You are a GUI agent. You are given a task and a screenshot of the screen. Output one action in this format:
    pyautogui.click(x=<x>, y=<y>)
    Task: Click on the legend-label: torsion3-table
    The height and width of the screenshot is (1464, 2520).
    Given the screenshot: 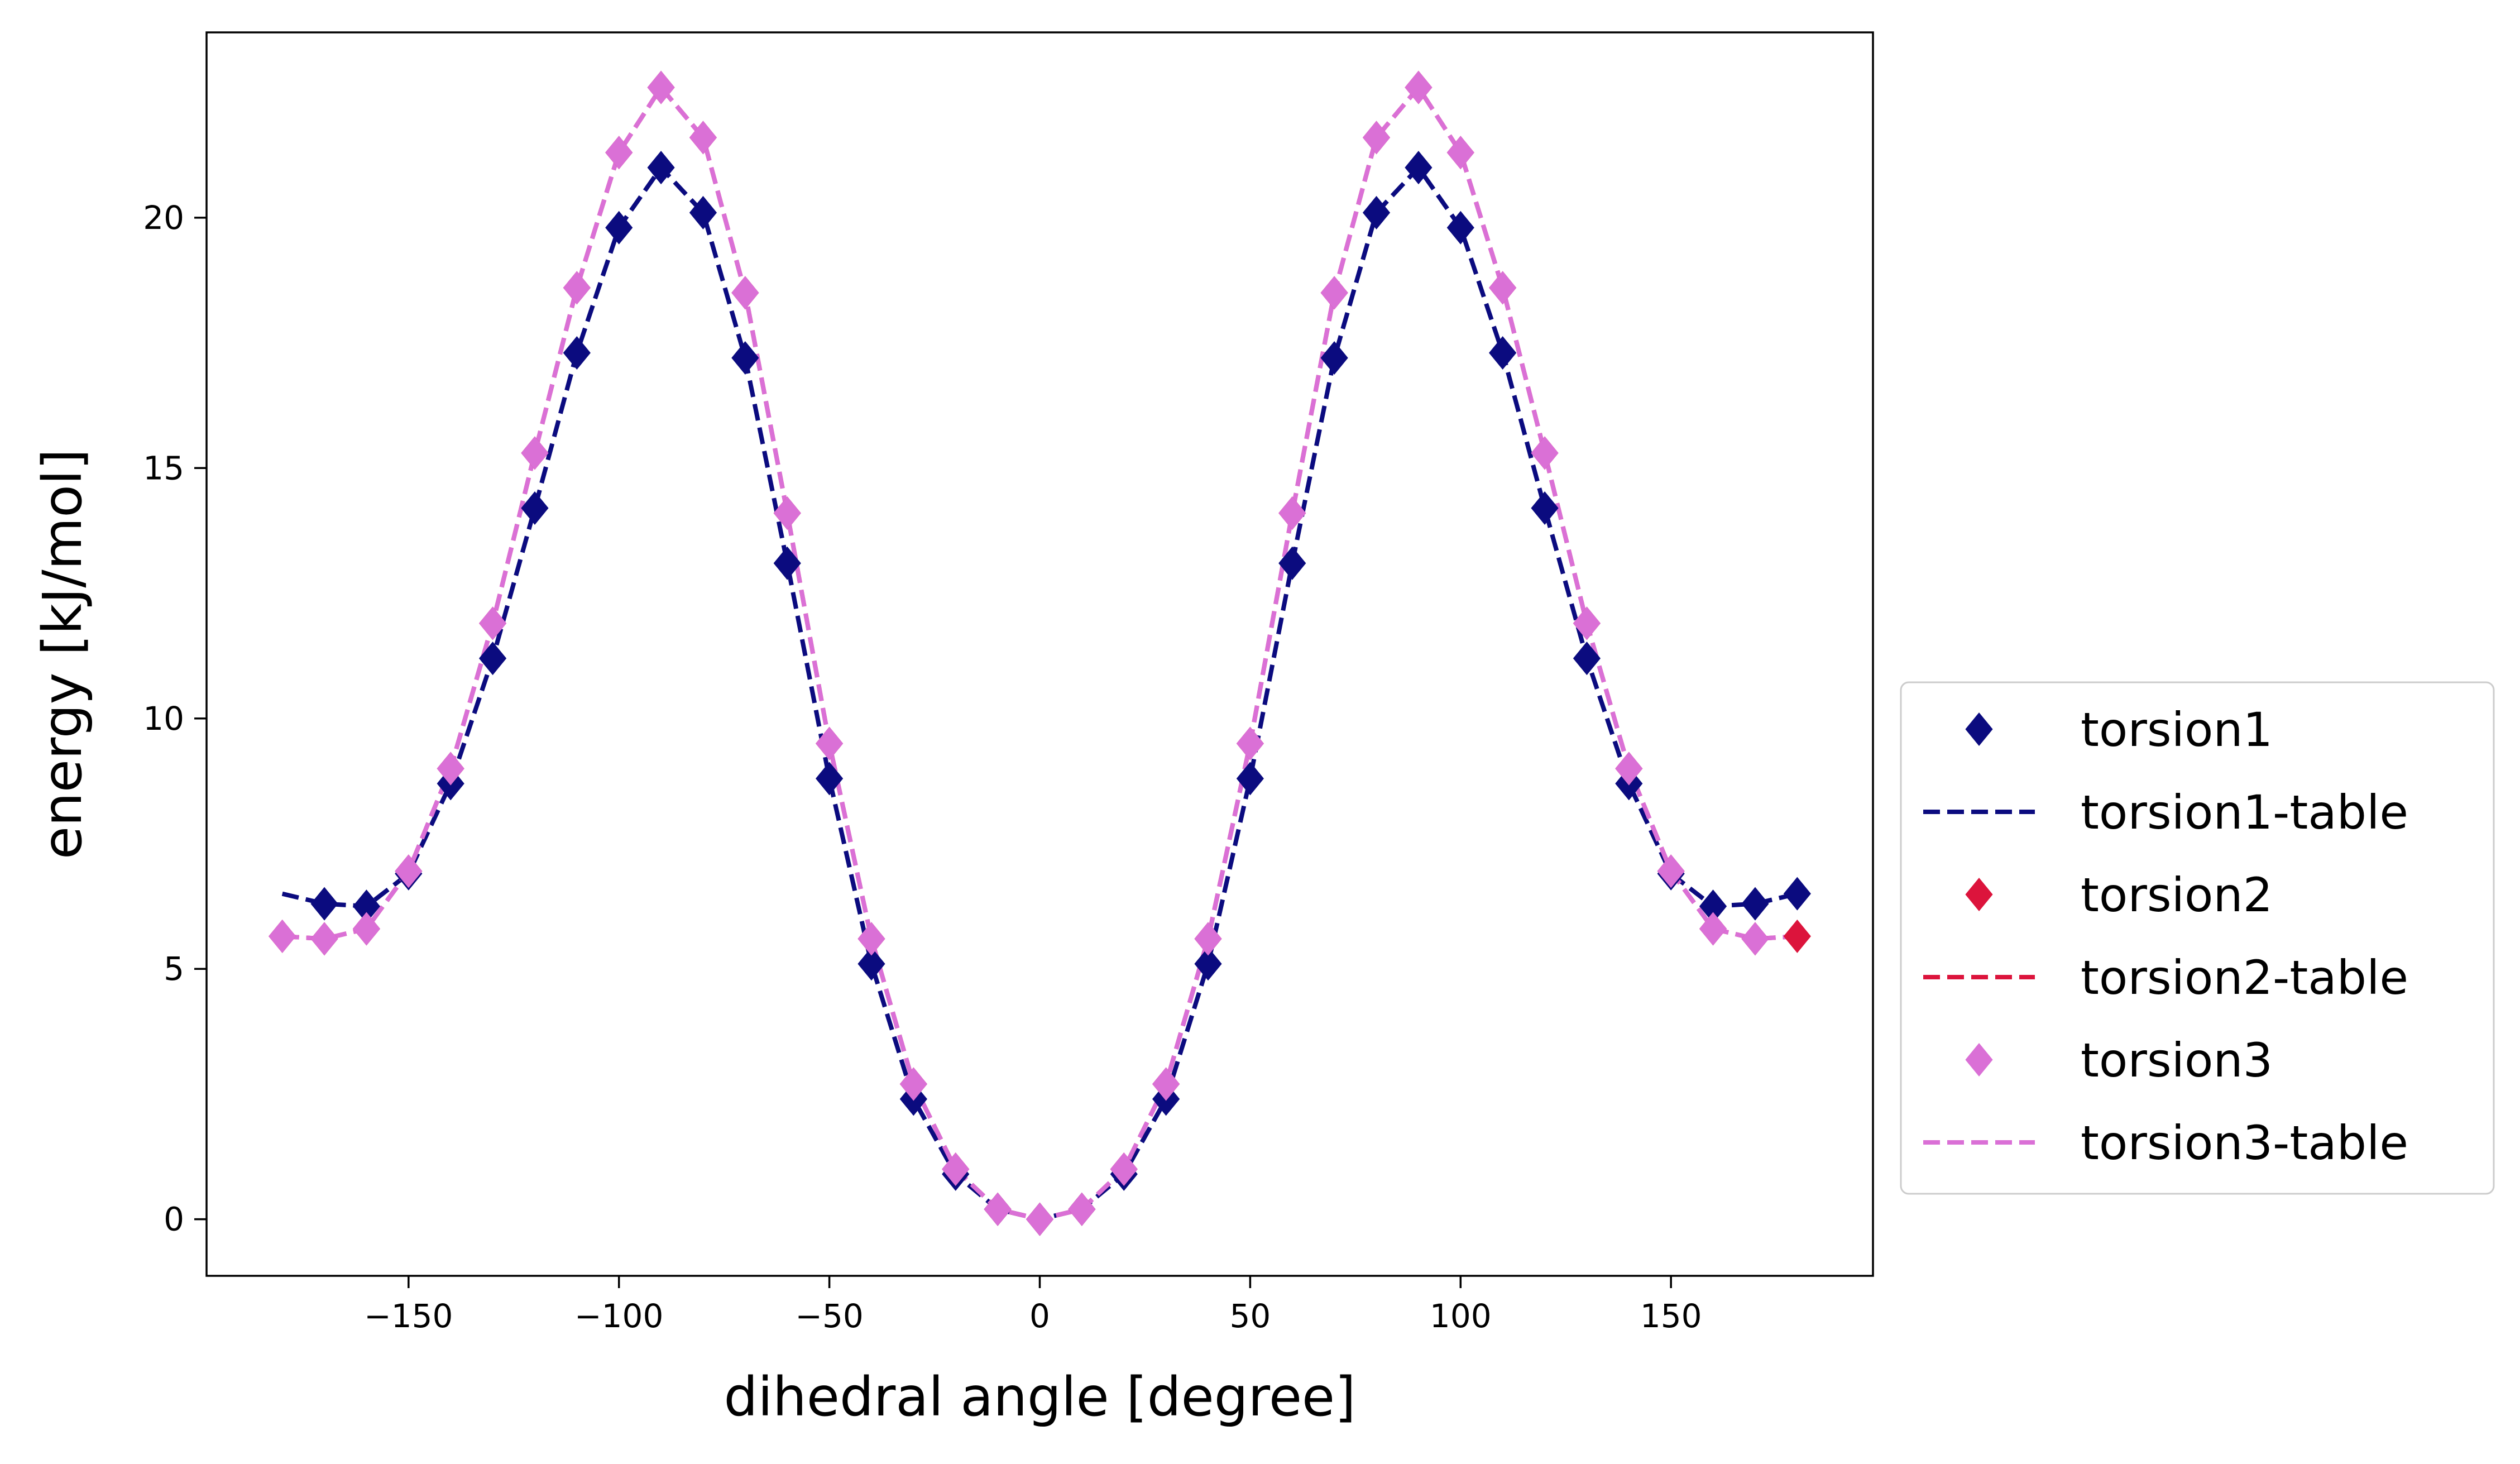 What is the action you would take?
    pyautogui.click(x=2244, y=1143)
    